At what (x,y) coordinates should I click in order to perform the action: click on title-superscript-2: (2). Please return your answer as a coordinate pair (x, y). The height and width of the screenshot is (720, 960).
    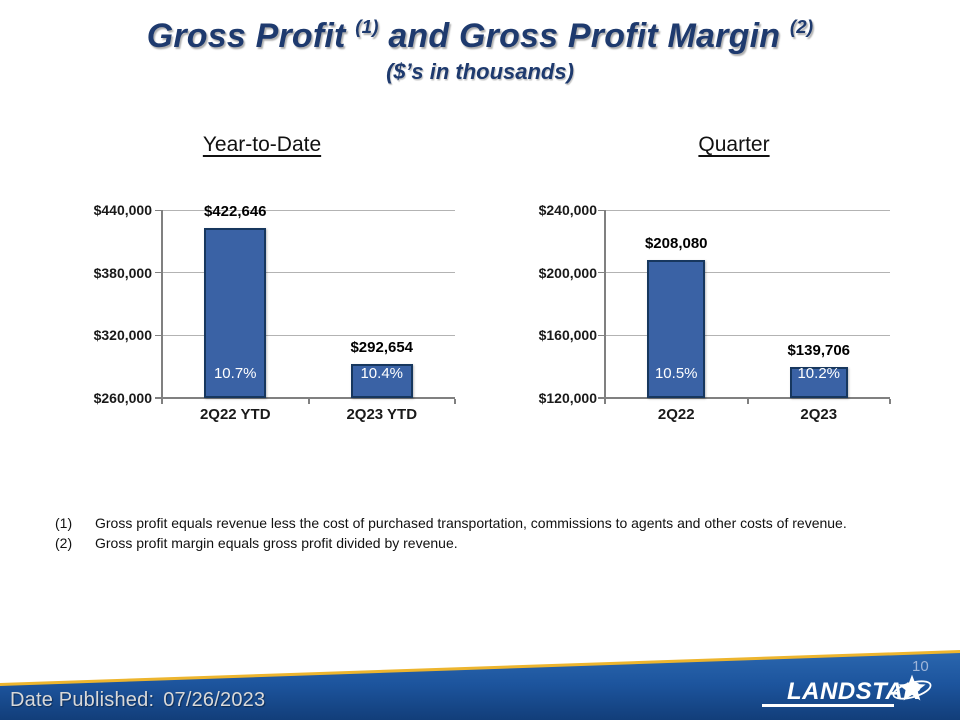
    Looking at the image, I should click on (801, 26).